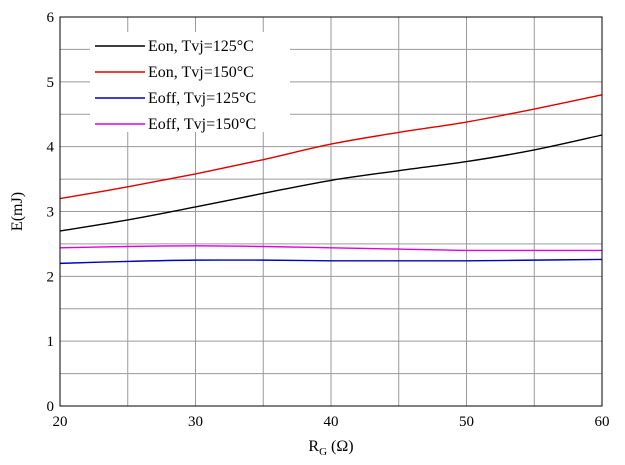 This screenshot has height=465, width=625. I want to click on x-axis-label-main: R, so click(313, 446).